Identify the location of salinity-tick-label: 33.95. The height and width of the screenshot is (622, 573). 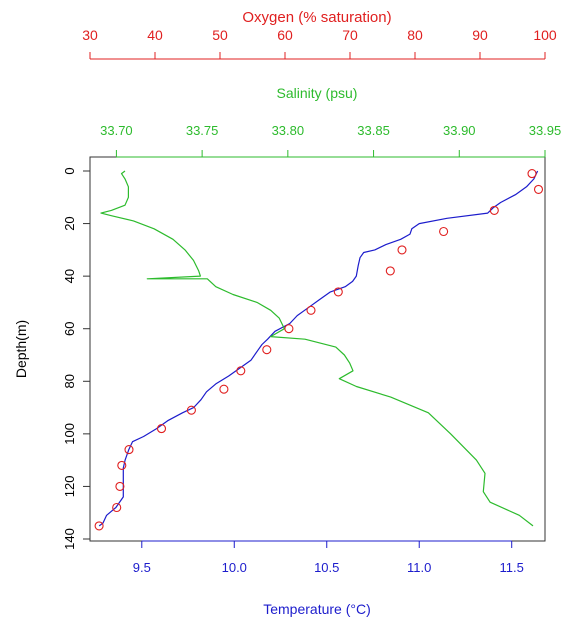
(545, 130).